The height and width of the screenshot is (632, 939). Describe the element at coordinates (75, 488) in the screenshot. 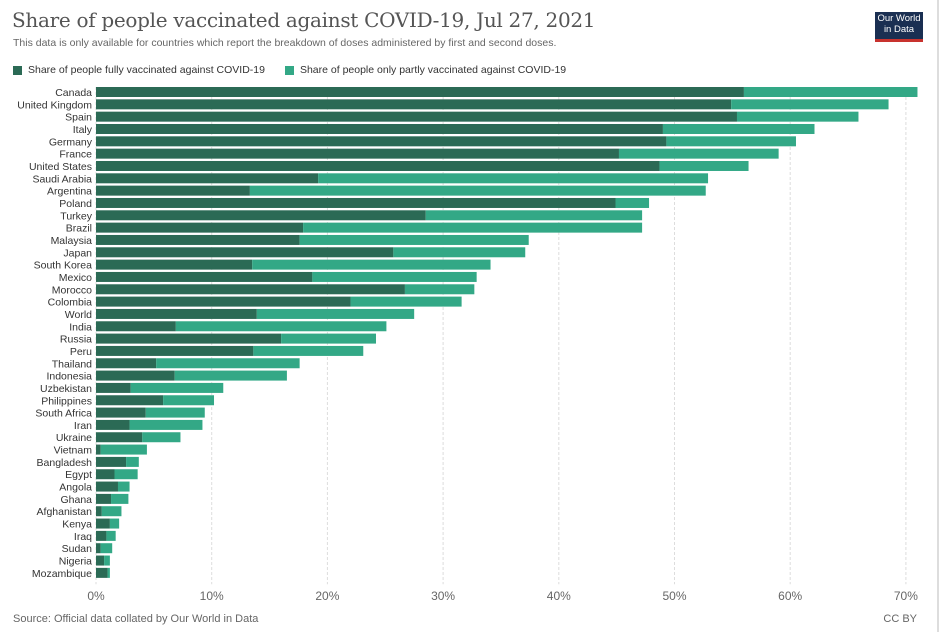

I see `country-label: Angola` at that location.